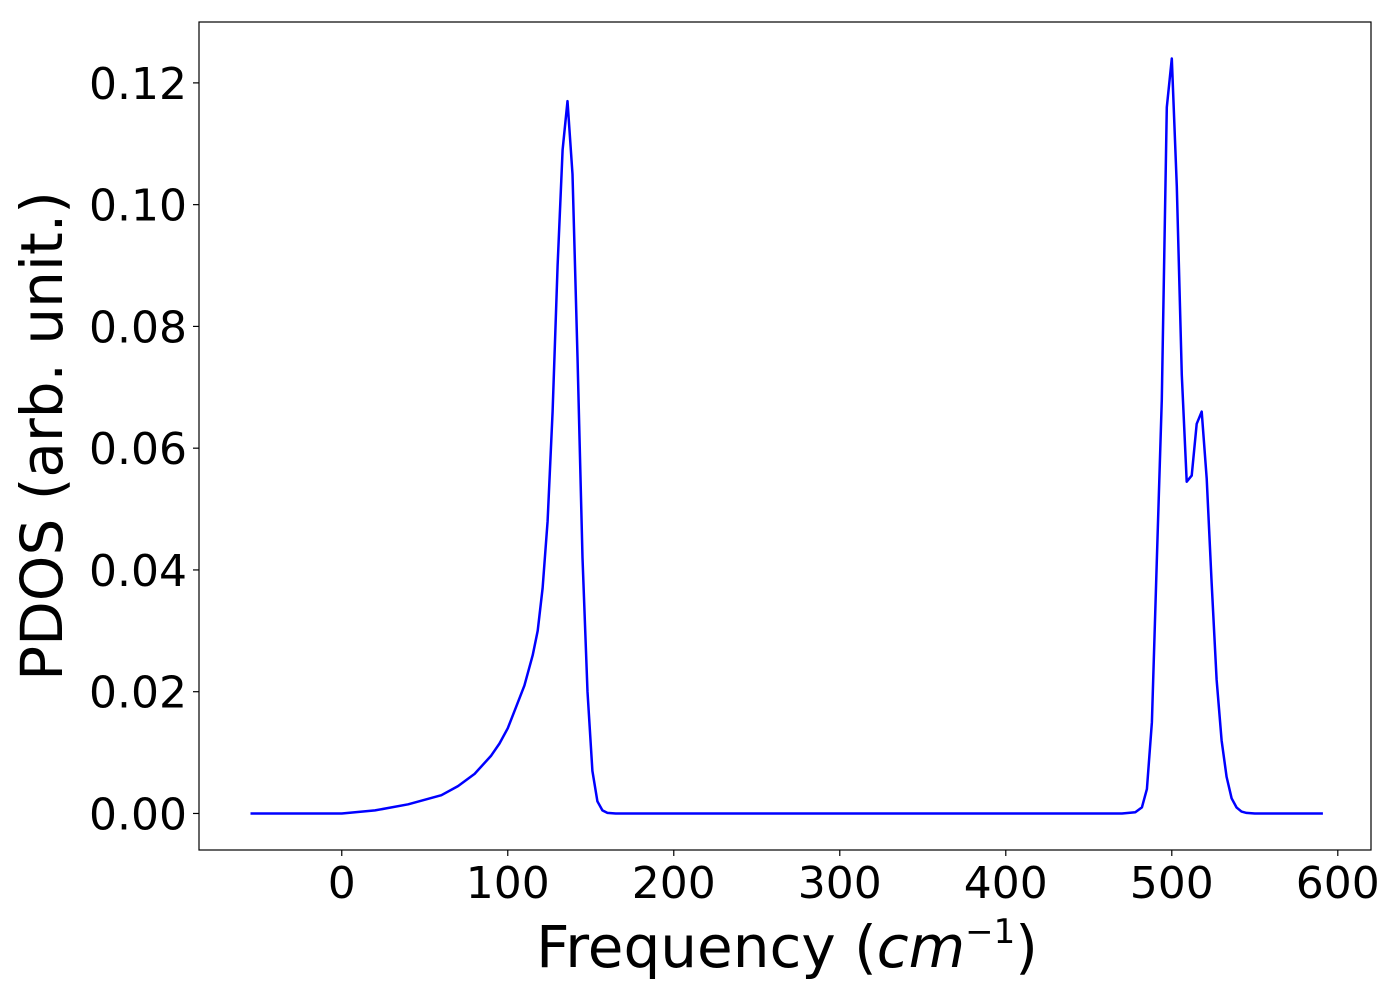 This screenshot has height=1000, width=1400. What do you see at coordinates (674, 883) in the screenshot?
I see `x-tick-label: 200` at bounding box center [674, 883].